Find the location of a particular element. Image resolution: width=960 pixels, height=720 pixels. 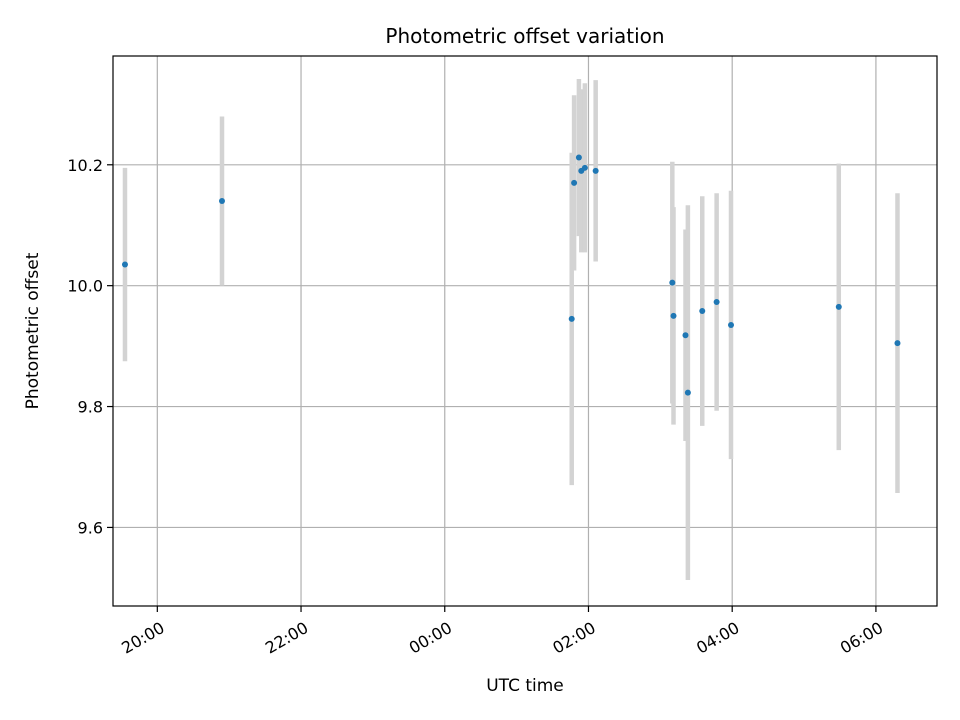

y-tick-label: 10.2 is located at coordinates (85, 165).